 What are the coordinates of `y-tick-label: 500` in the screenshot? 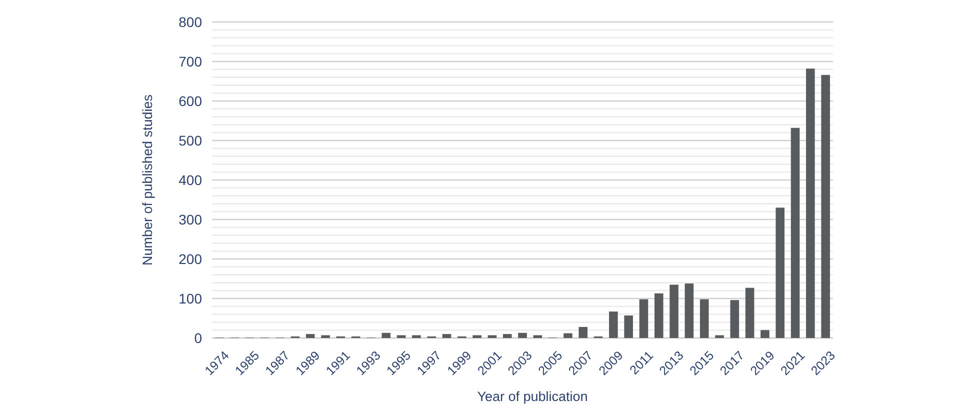 It's located at (190, 140).